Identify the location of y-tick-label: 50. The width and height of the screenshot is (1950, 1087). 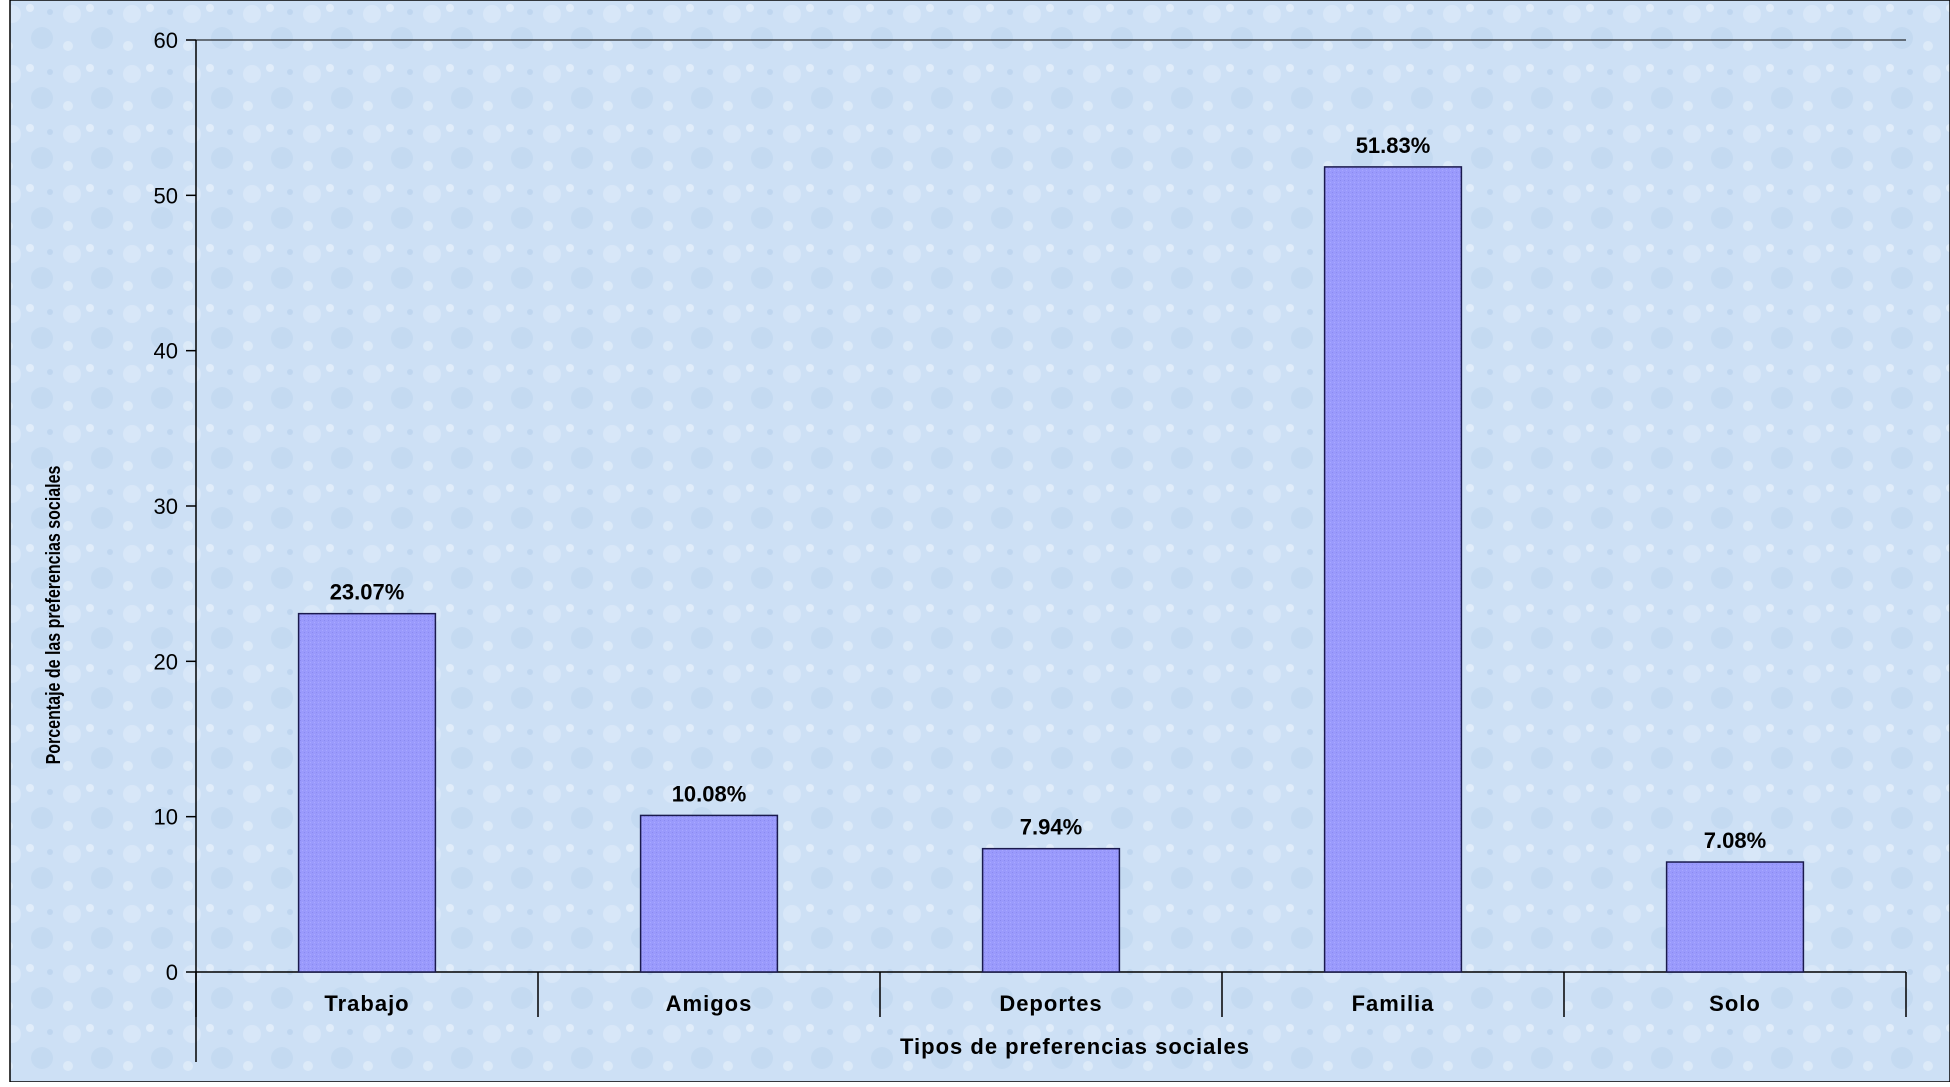
(166, 195).